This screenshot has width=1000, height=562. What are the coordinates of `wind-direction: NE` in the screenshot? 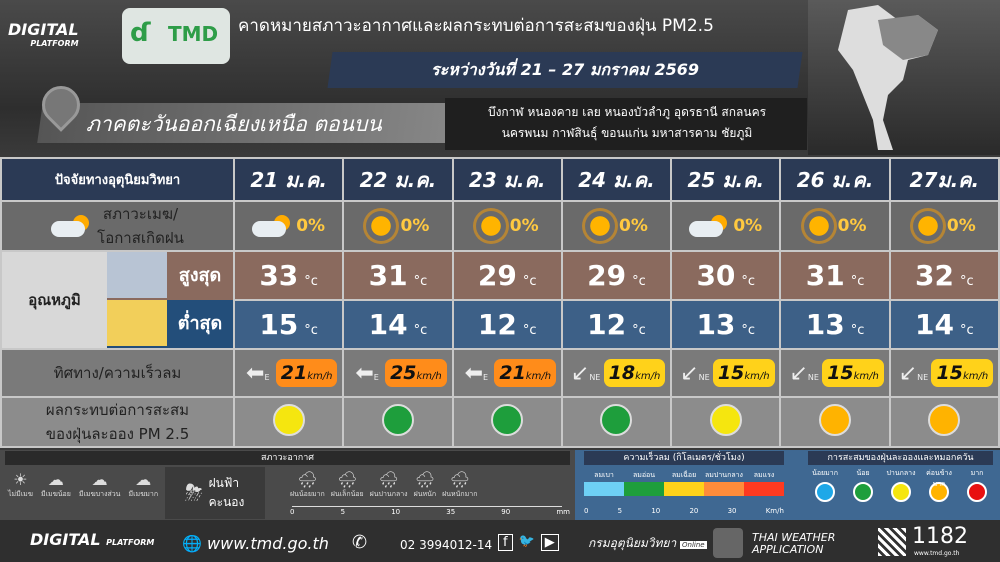 It's located at (704, 377).